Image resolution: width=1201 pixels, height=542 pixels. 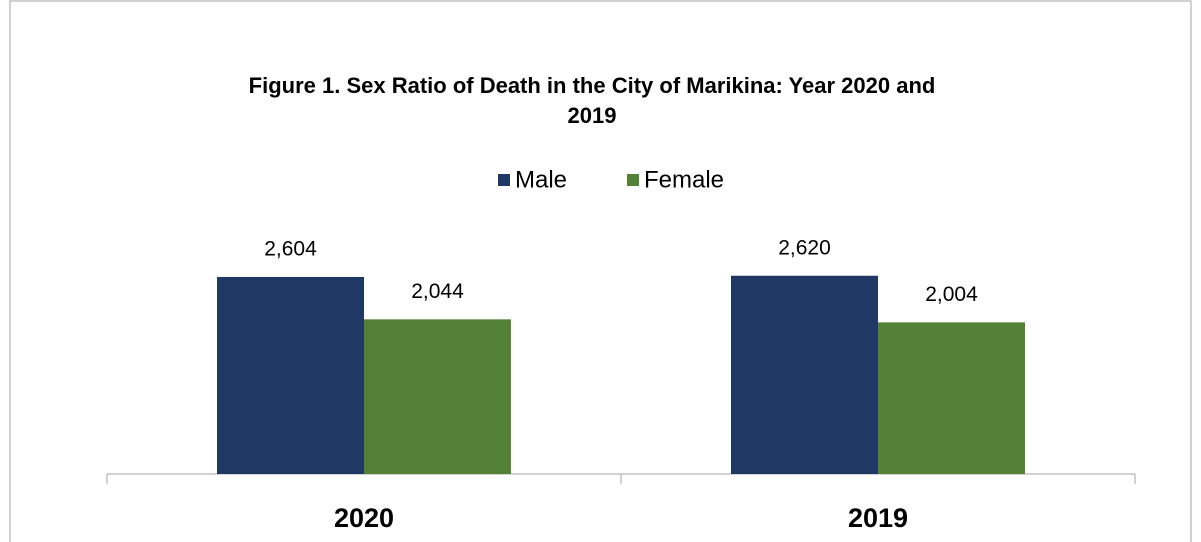 What do you see at coordinates (684, 179) in the screenshot?
I see `legend-label: Female` at bounding box center [684, 179].